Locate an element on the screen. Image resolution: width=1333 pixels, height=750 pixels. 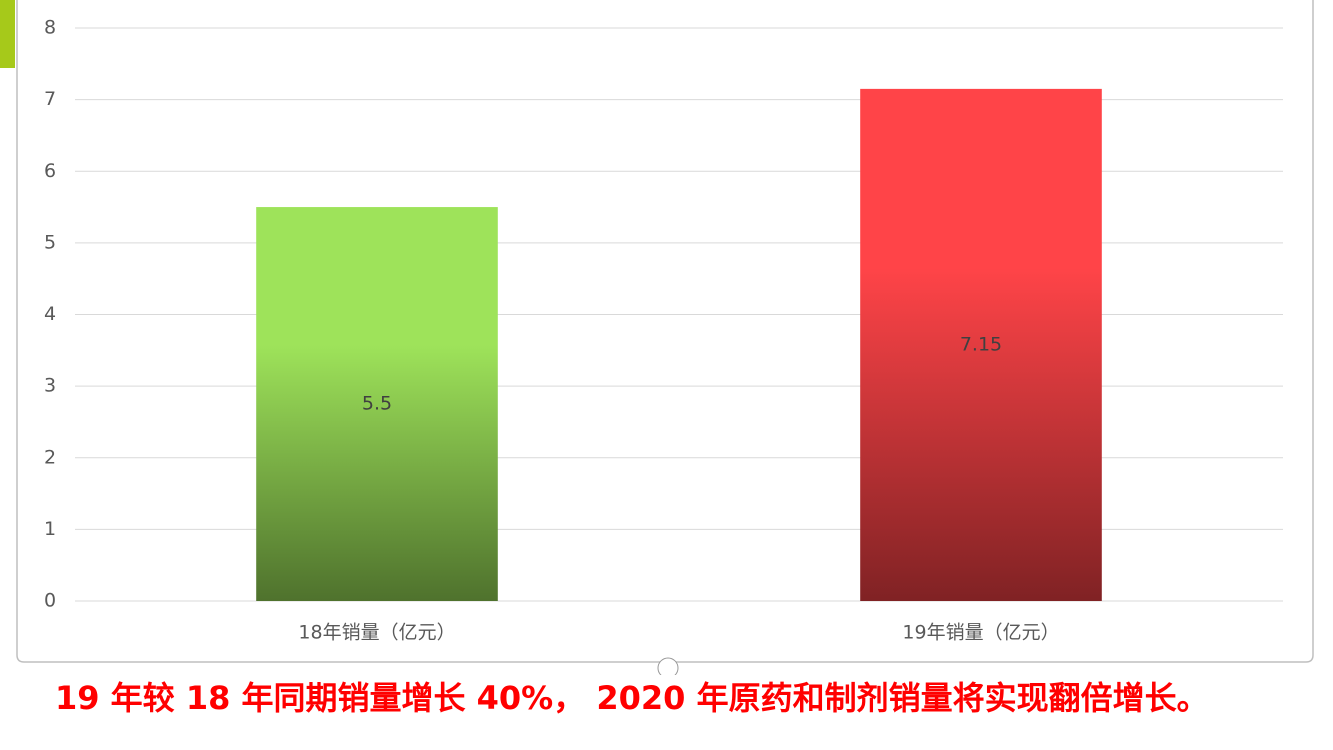
y-tick-label: 5 is located at coordinates (50, 242).